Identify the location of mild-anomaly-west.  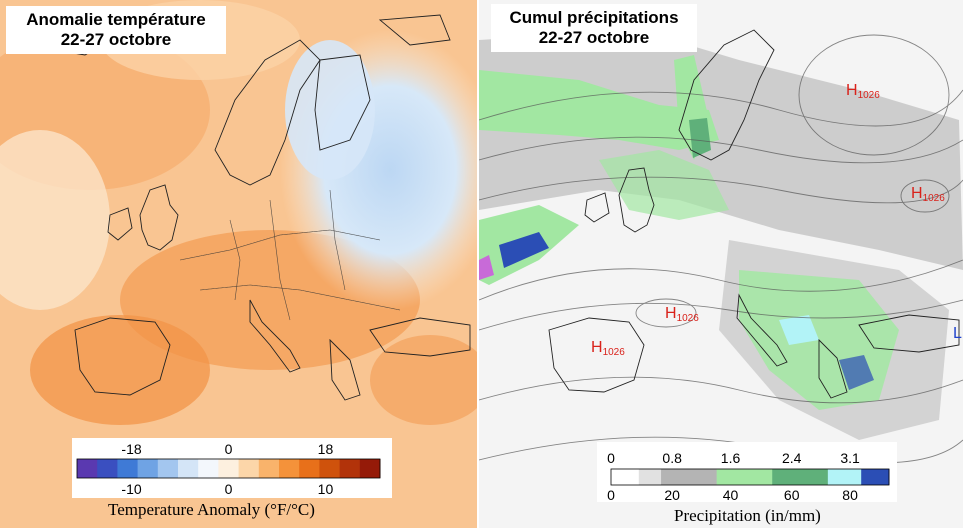
(55, 220).